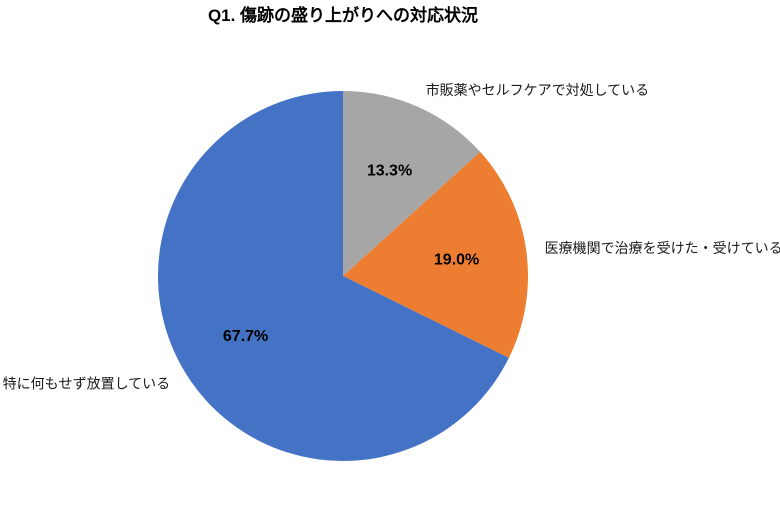  Describe the element at coordinates (87, 383) in the screenshot. I see `slice-category-label-2: 特に何もせず放置している` at that location.